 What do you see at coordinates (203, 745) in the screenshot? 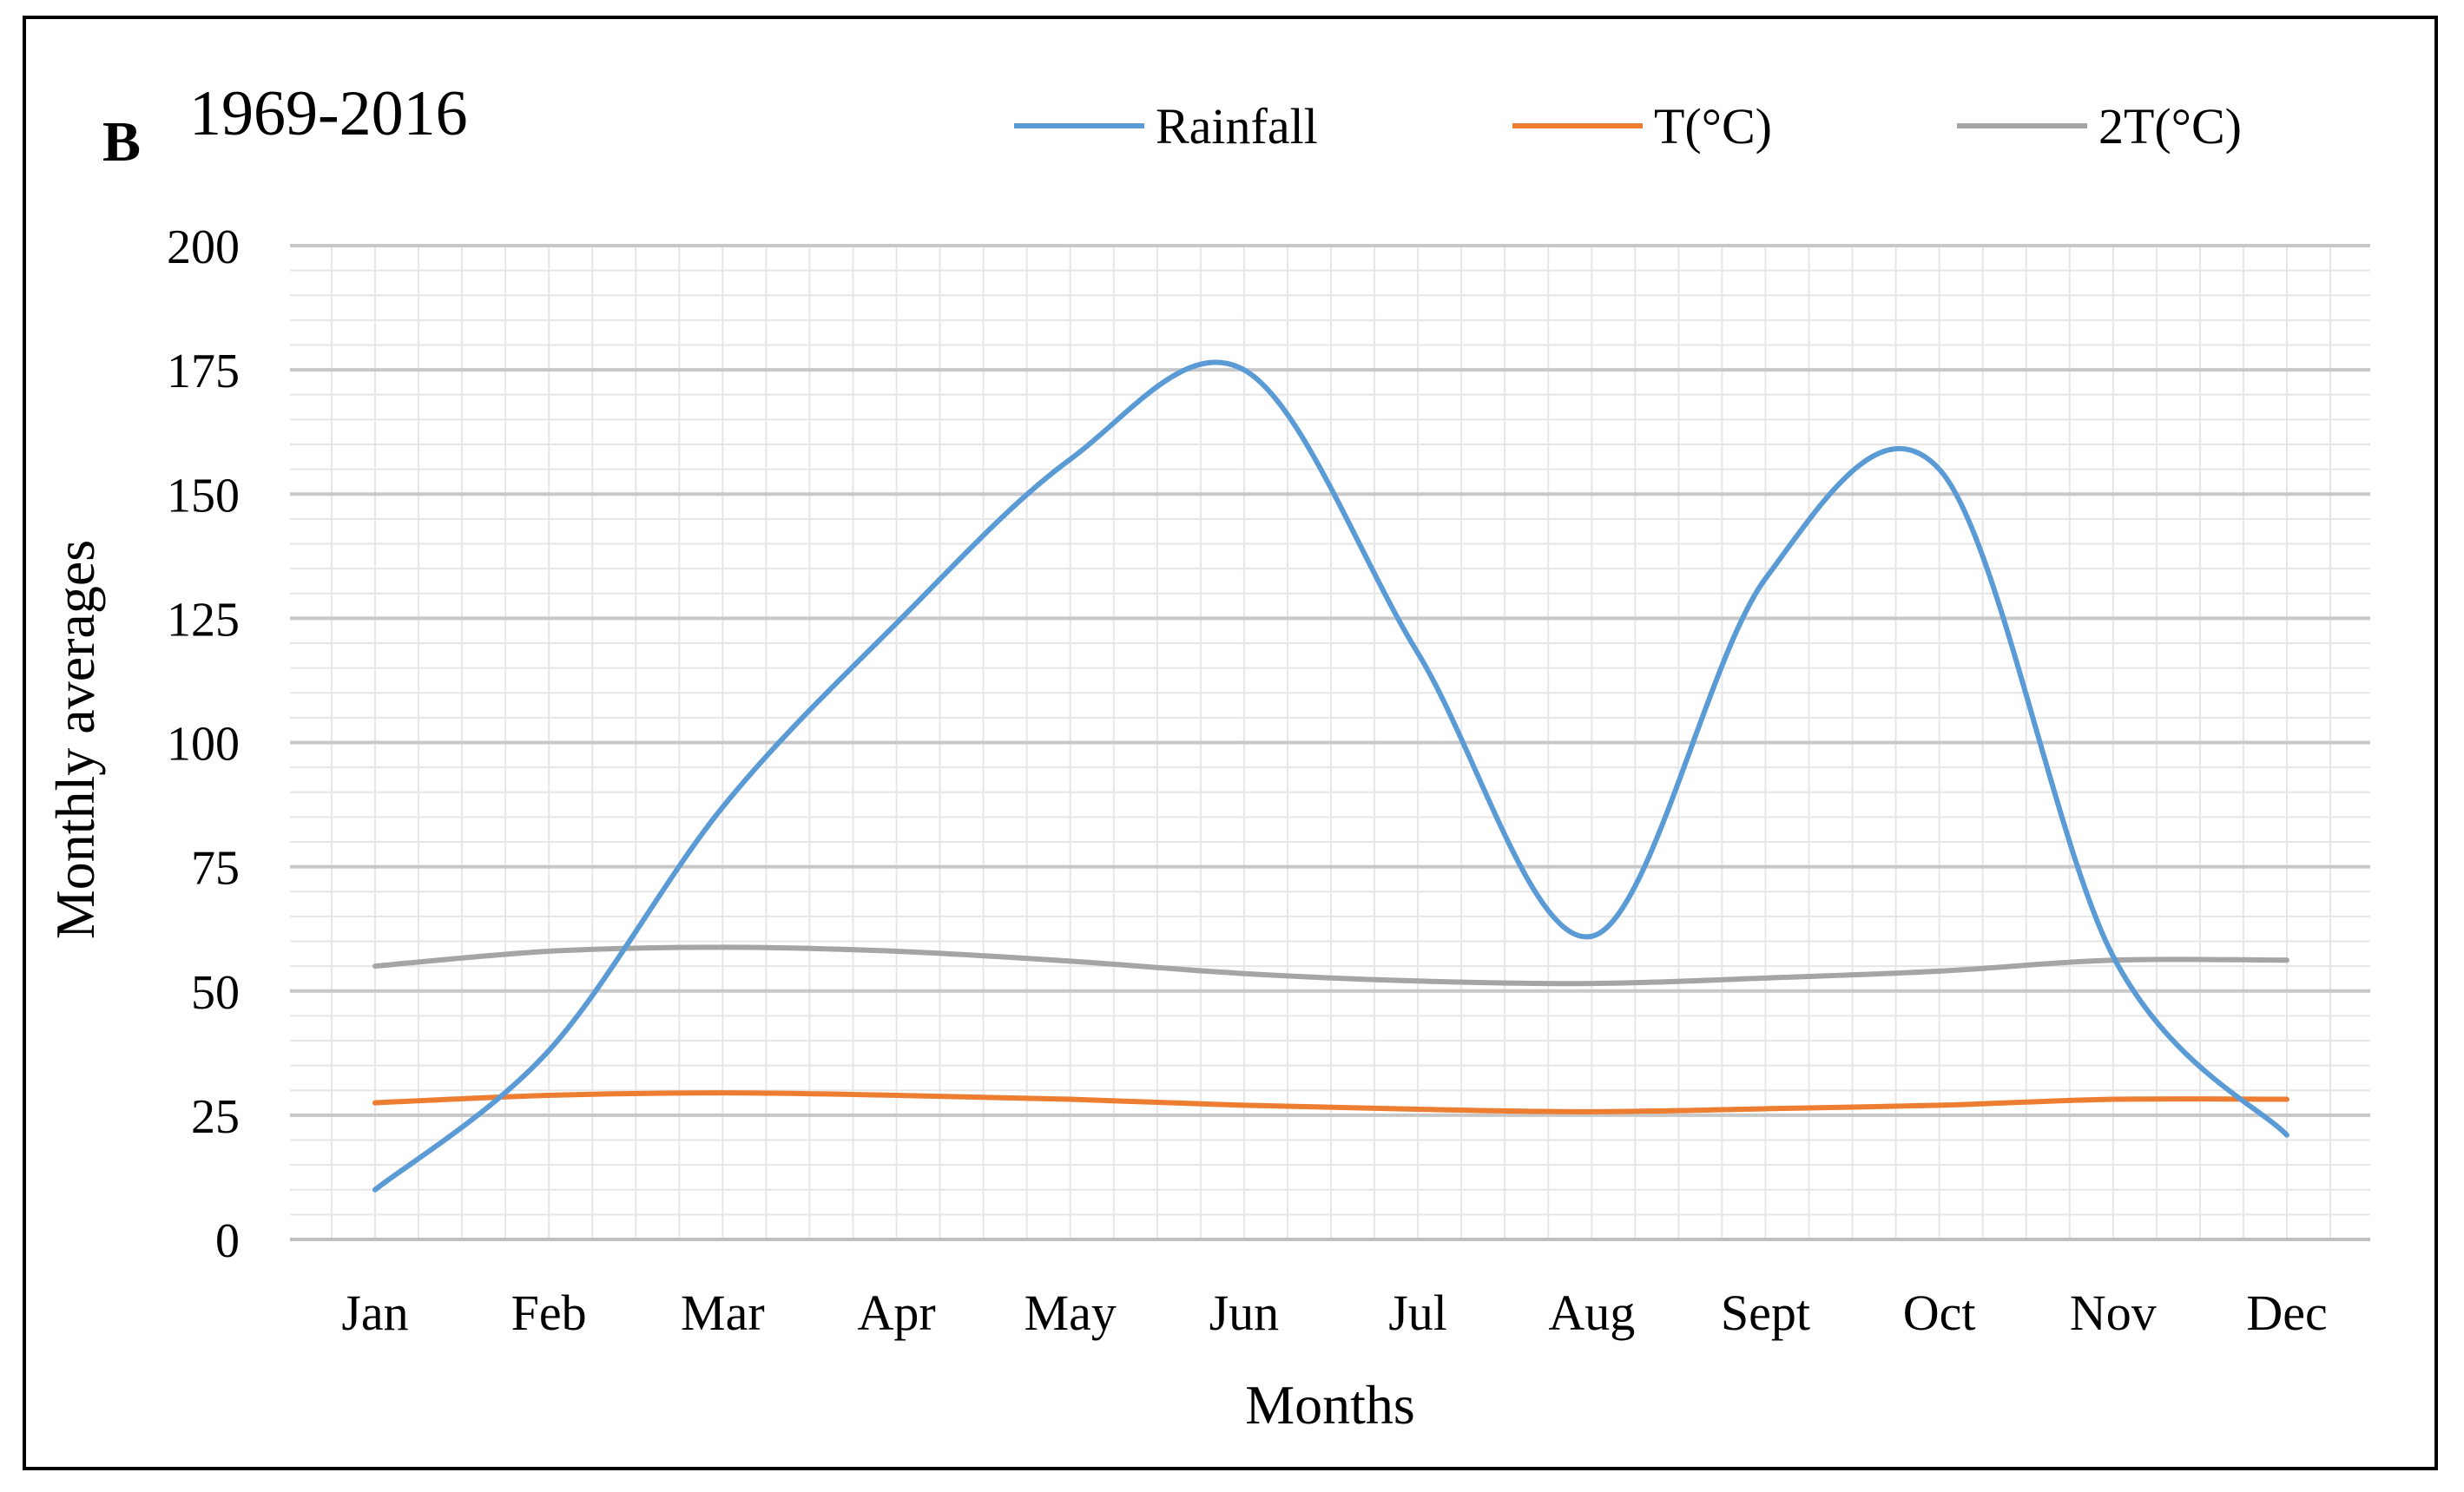
I see `y-tick-label: 100` at bounding box center [203, 745].